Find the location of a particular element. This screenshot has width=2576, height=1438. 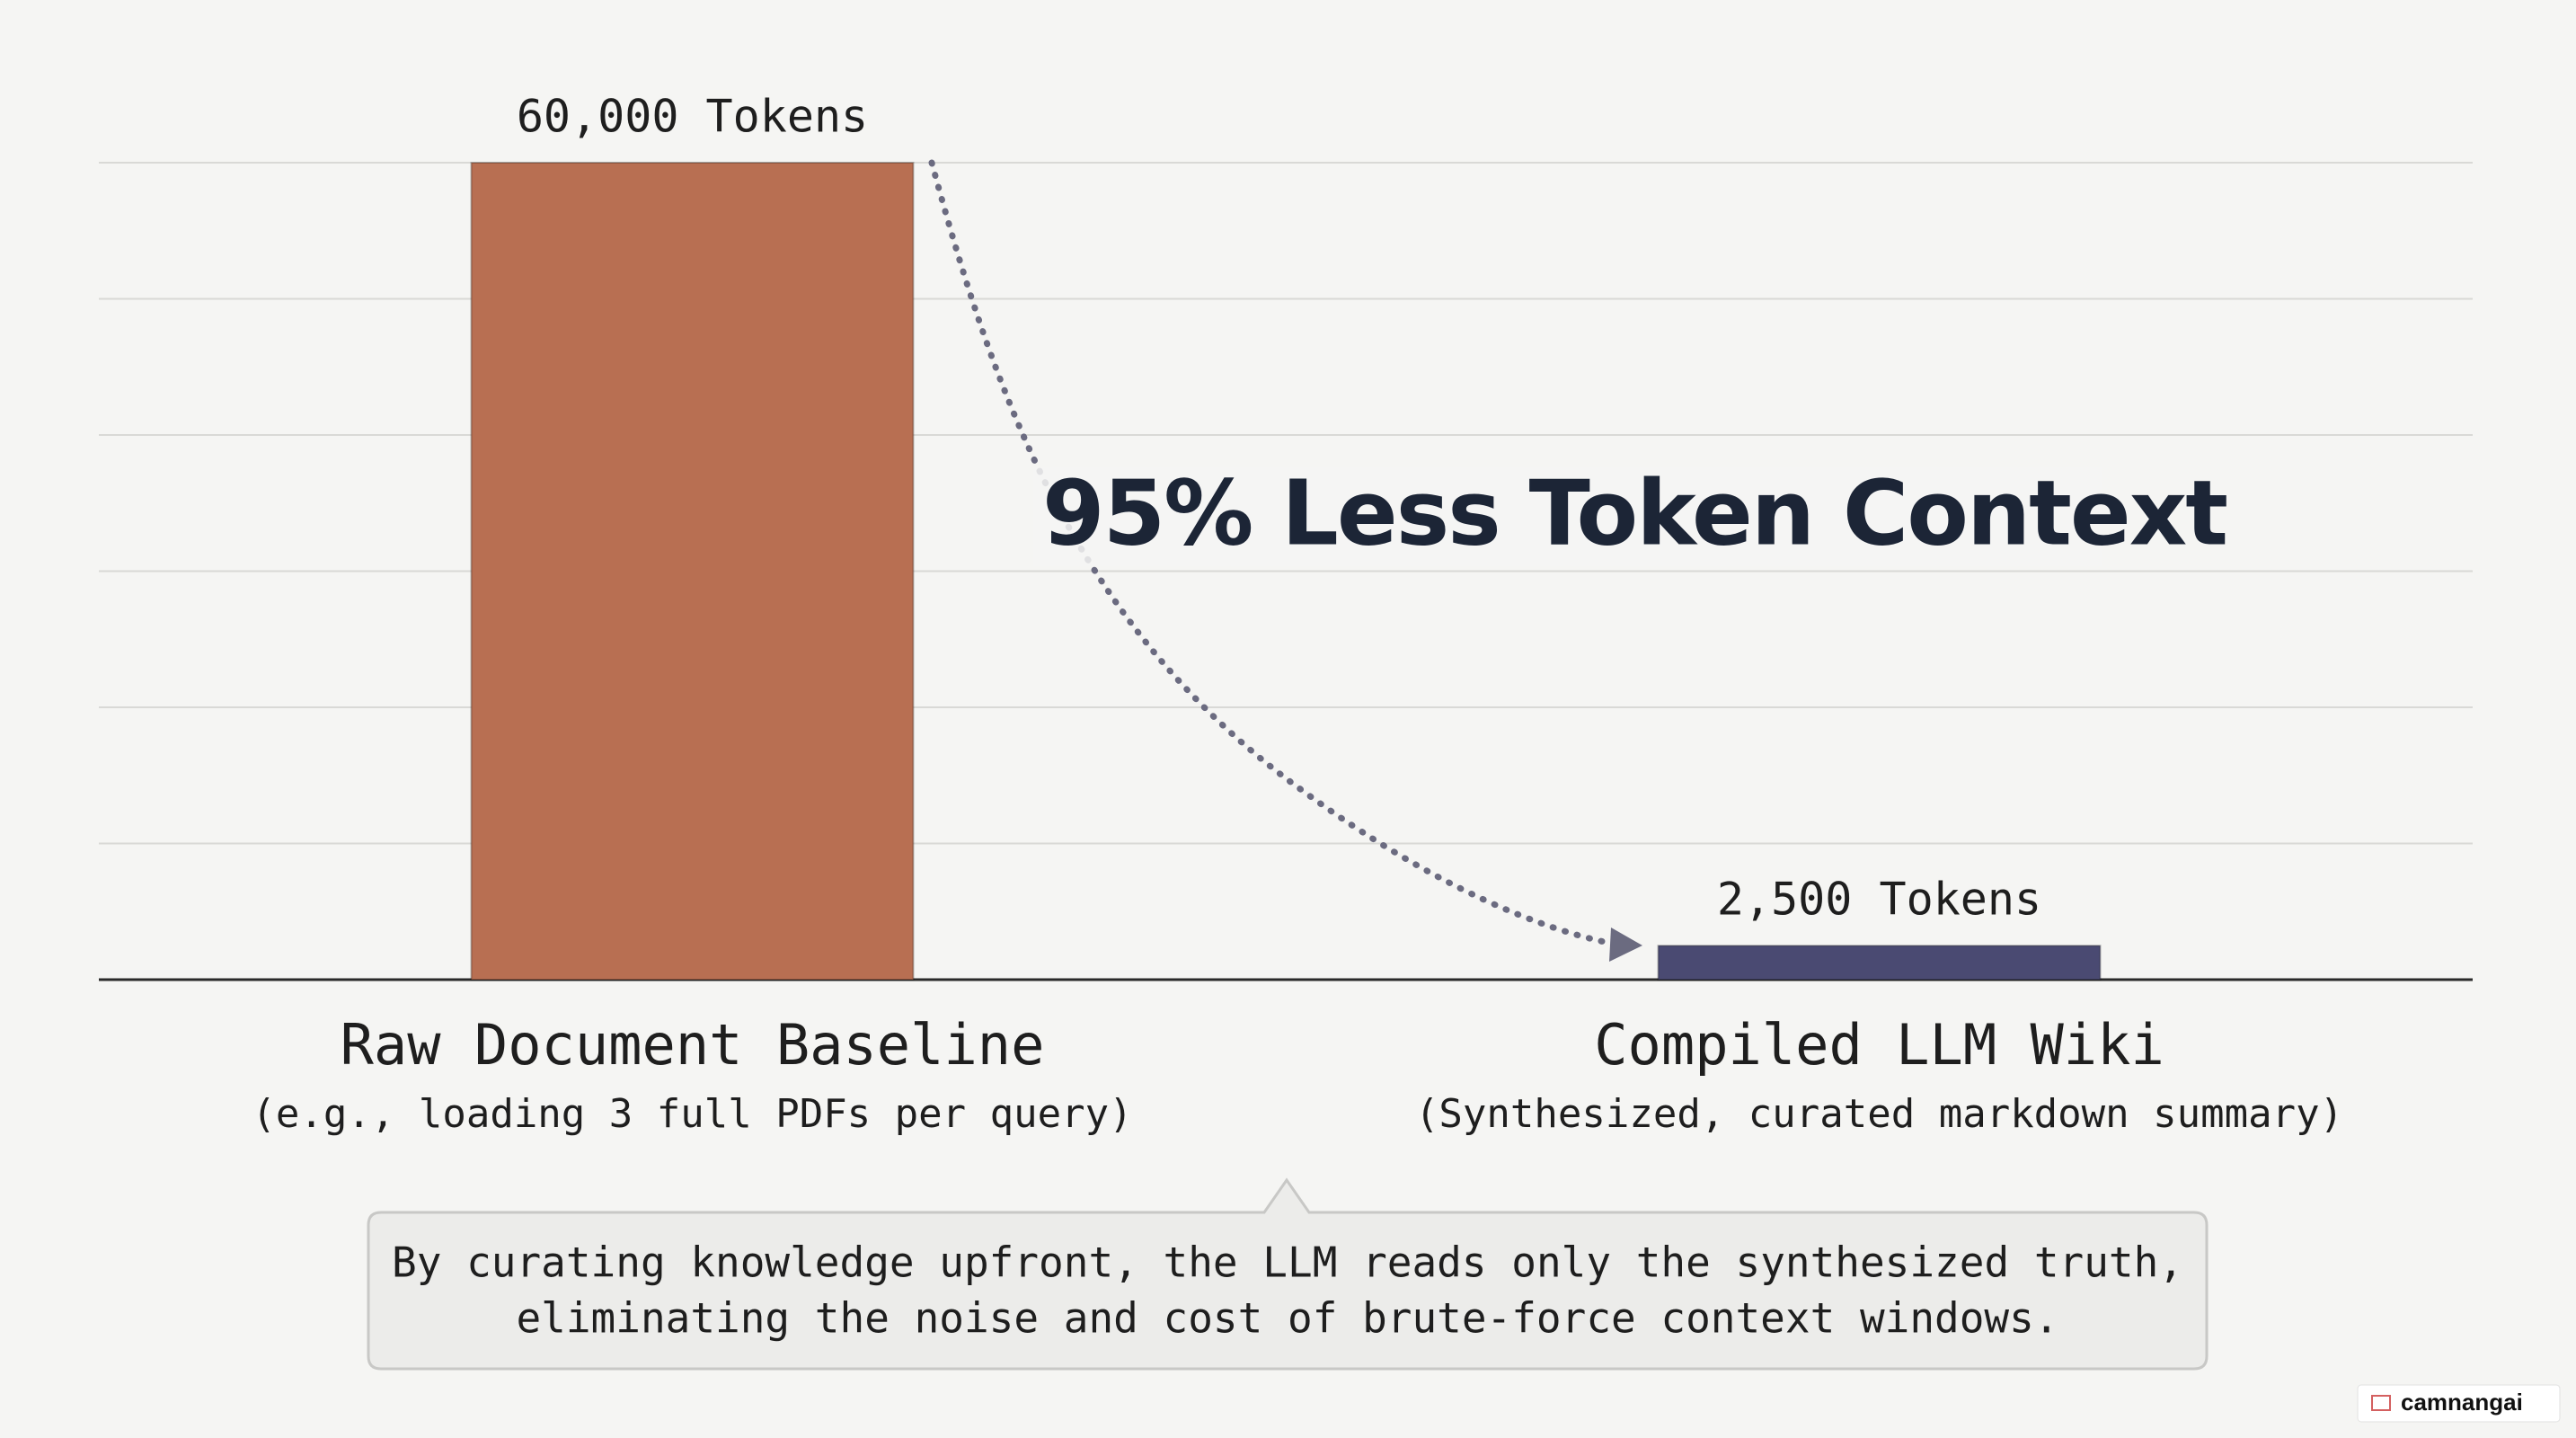

category-note: (Synthesized, curated markdown summary) is located at coordinates (1879, 1114).